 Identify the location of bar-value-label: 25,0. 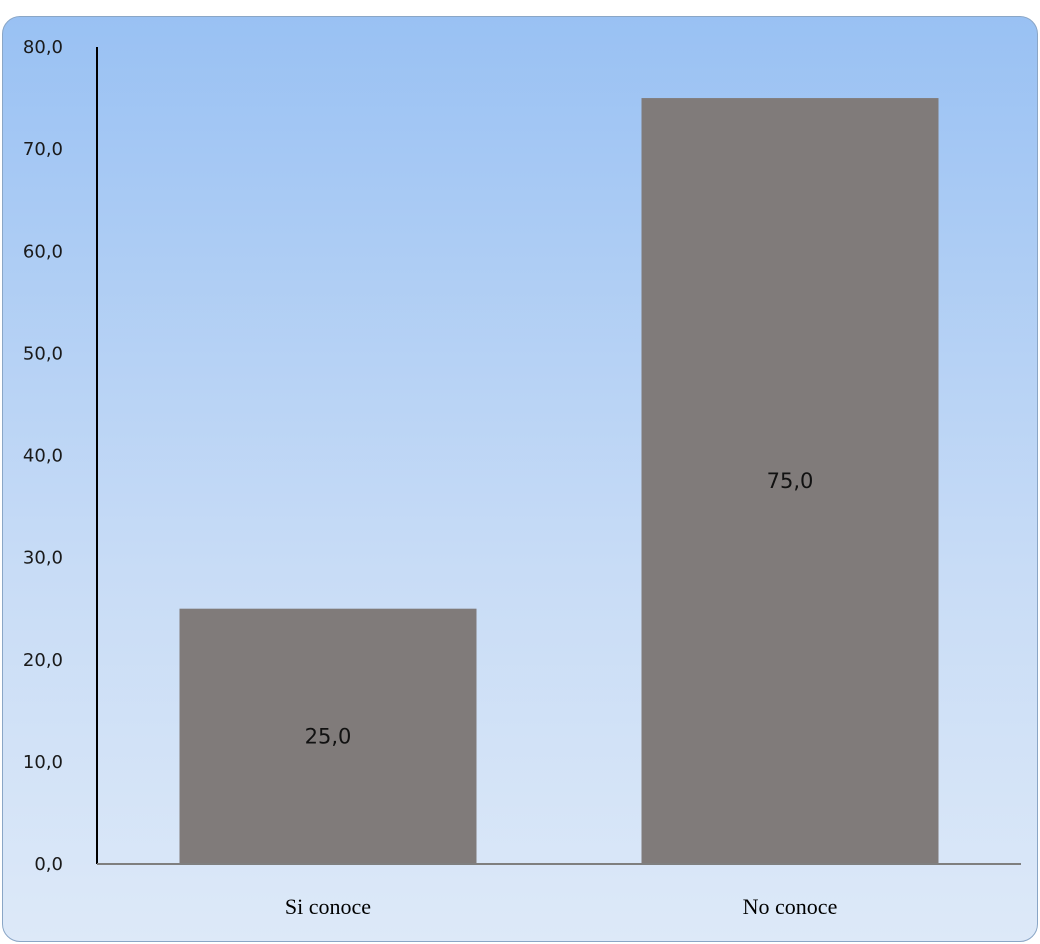
(328, 736).